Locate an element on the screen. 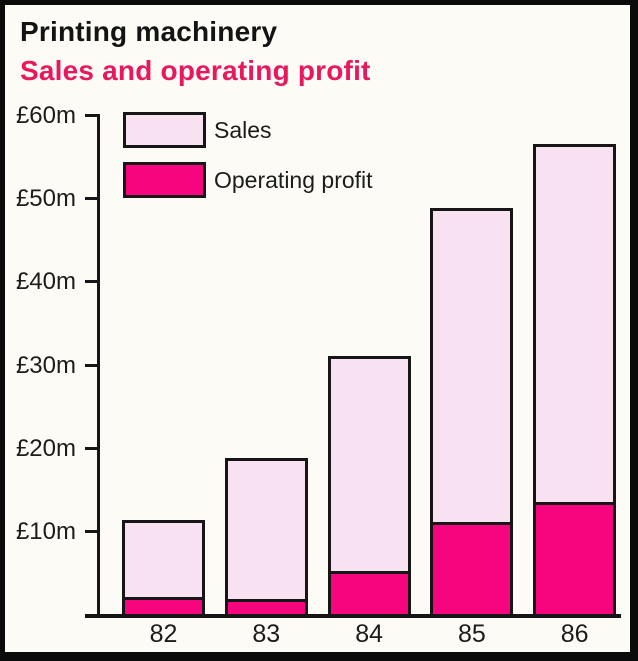 The image size is (638, 661). sales-legend-swatch is located at coordinates (164, 130).